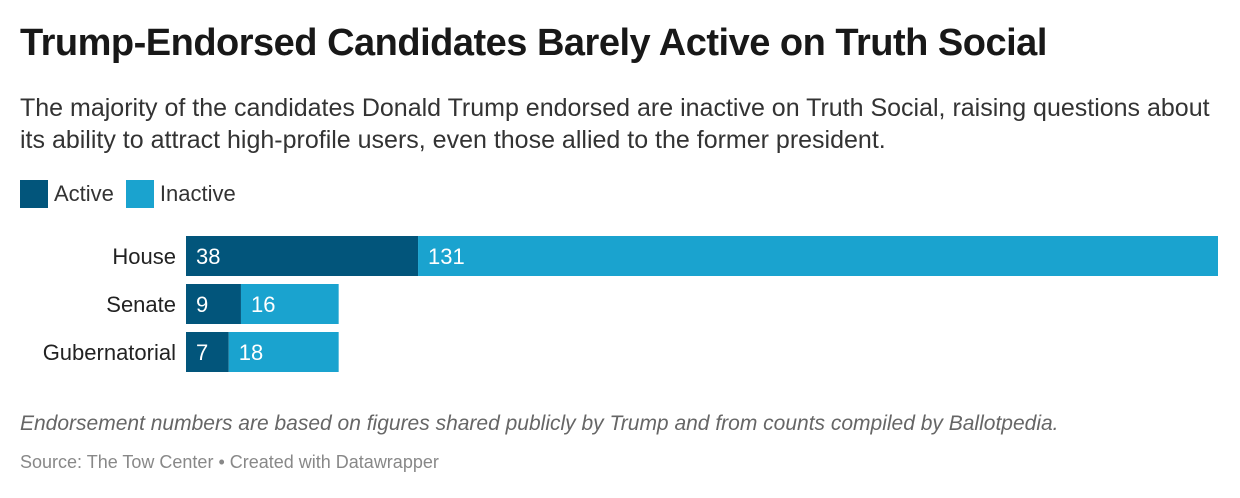 This screenshot has height=498, width=1240. Describe the element at coordinates (197, 193) in the screenshot. I see `legend-label-inactive: Inactive` at that location.